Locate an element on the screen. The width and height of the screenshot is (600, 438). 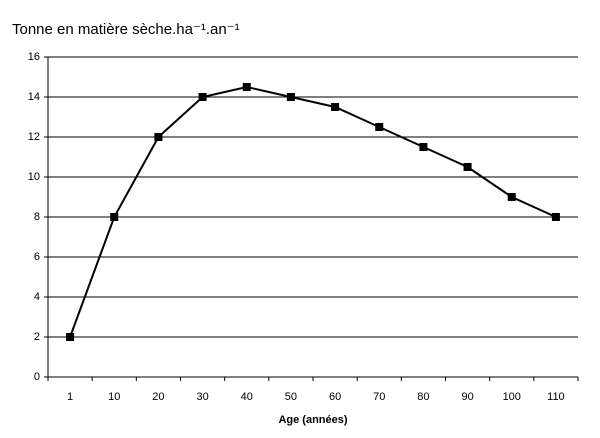
chart-title: Tonne en matière sèche.ha⁻¹.an⁻¹ is located at coordinates (126, 29).